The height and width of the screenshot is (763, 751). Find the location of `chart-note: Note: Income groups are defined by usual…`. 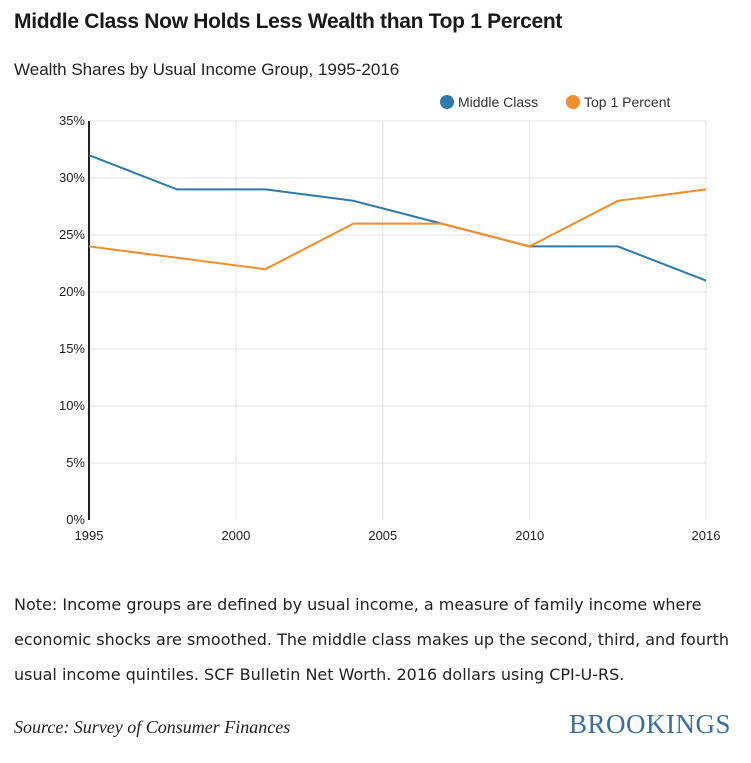

chart-note: Note: Income groups are defined by usual… is located at coordinates (371, 639).